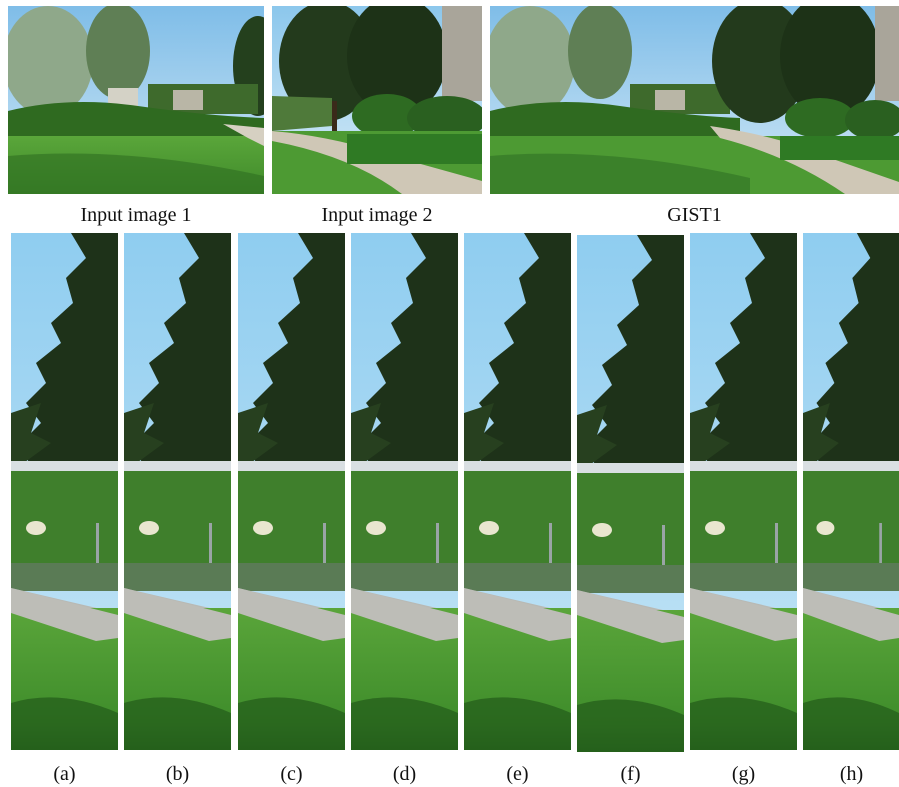 Image resolution: width=899 pixels, height=787 pixels. What do you see at coordinates (851, 491) in the screenshot?
I see `result-strip-h` at bounding box center [851, 491].